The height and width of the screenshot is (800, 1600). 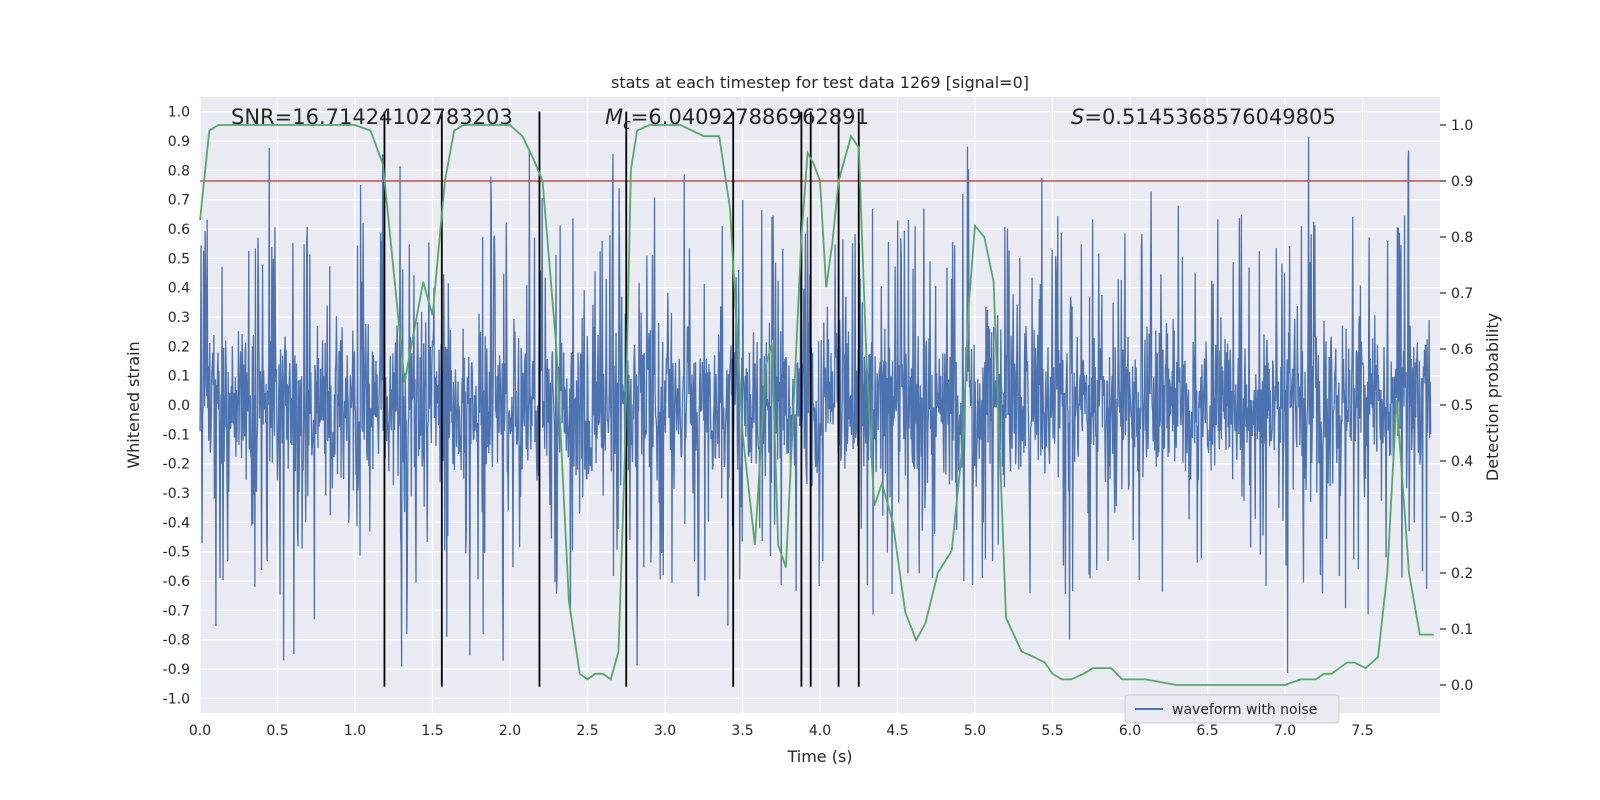 I want to click on chirp-mass-annotation: Mc=6.040927886962891, so click(x=737, y=119).